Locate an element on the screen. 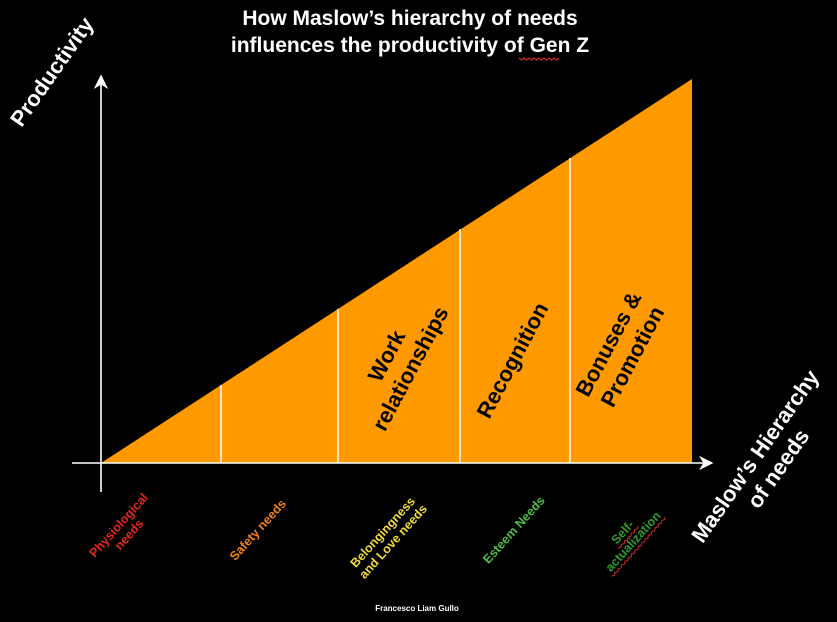 The width and height of the screenshot is (837, 622). chart-title-line-1: How Maslow’s hierarchy of needs is located at coordinates (409, 18).